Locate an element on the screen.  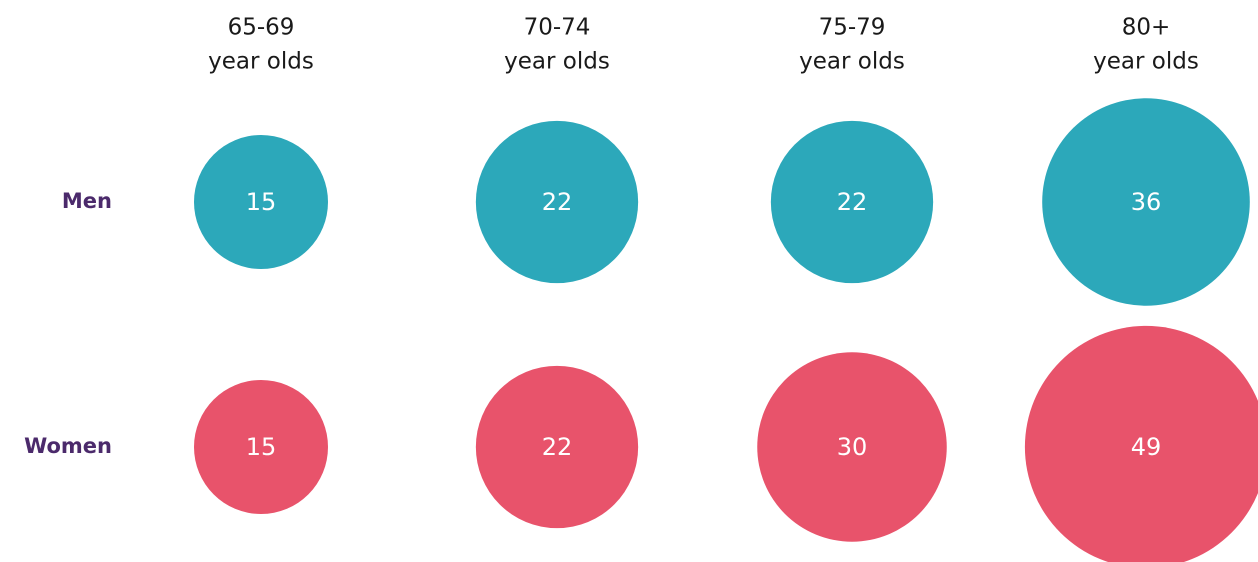
column-header: 65-69 is located at coordinates (261, 28).